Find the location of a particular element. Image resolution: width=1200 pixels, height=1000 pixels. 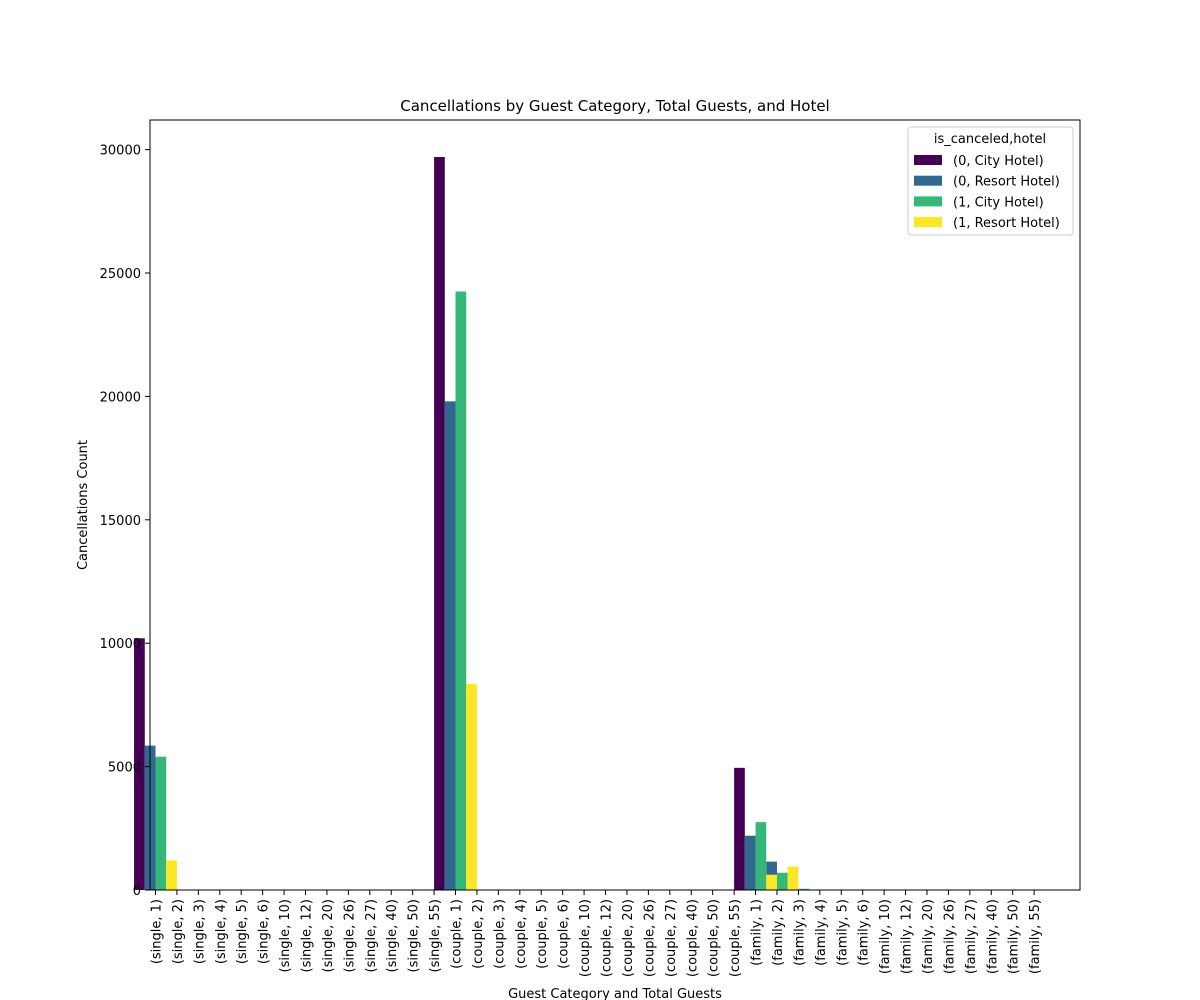

x-tick-label-24: (couple, 26) is located at coordinates (649, 938).